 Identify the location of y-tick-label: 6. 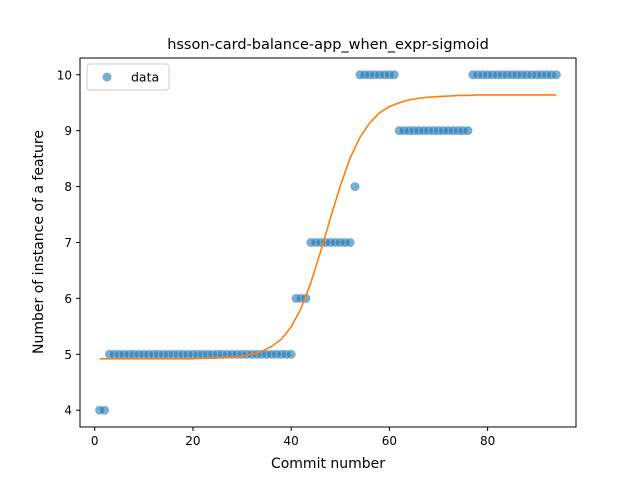
(68, 299).